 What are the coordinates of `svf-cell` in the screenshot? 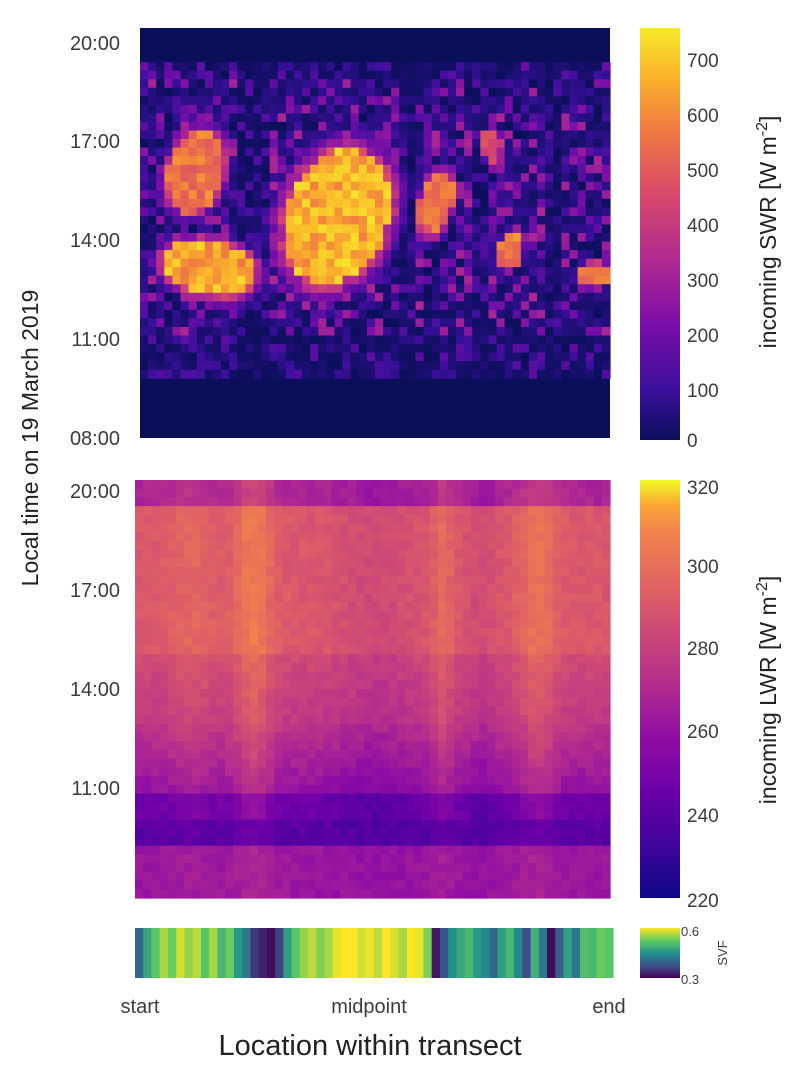 It's located at (222, 953).